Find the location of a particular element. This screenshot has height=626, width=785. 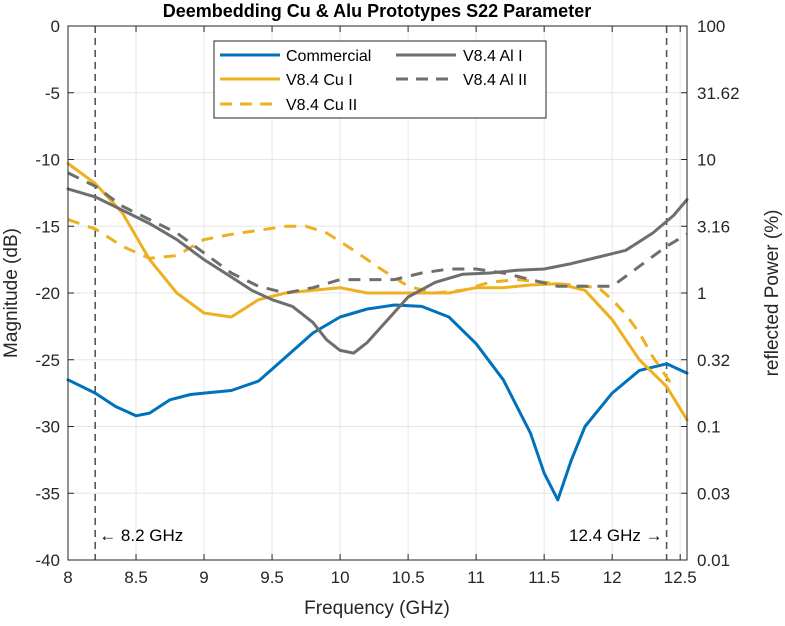

y-tick-label: -35 is located at coordinates (47, 493).